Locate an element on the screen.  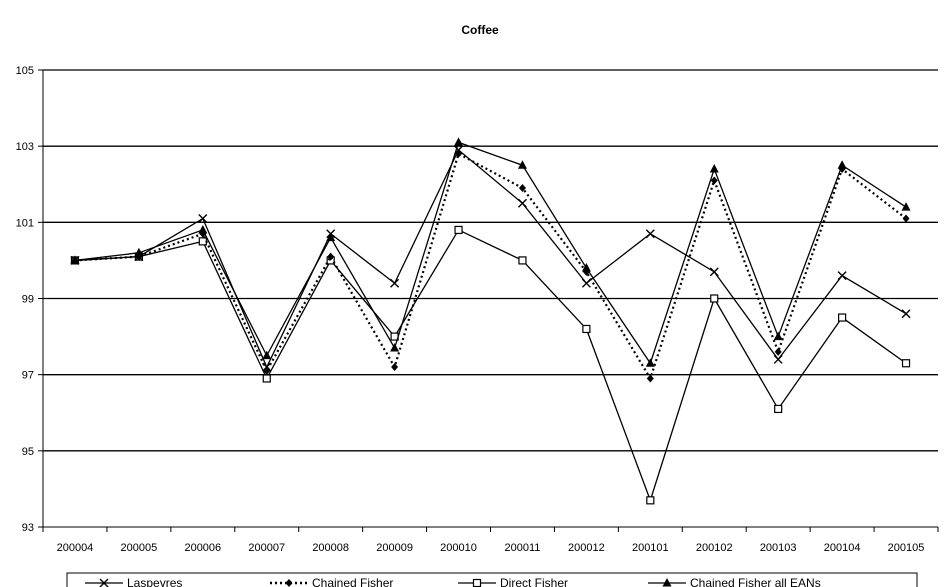
legend-item: Laspeyres is located at coordinates (133, 581).